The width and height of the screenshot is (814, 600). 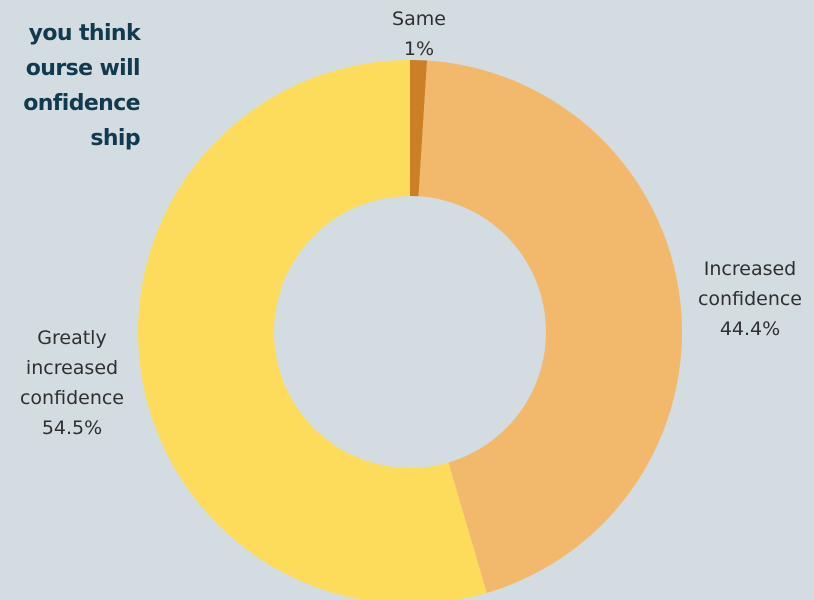 I want to click on slice-value-label: 44.4%, so click(x=750, y=329).